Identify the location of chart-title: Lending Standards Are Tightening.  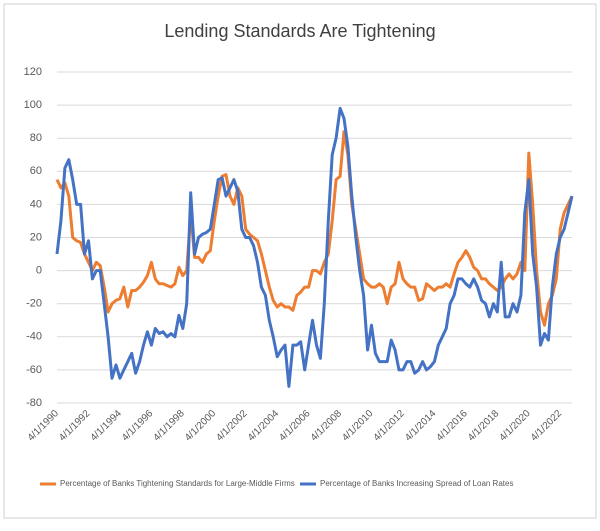
(299, 31).